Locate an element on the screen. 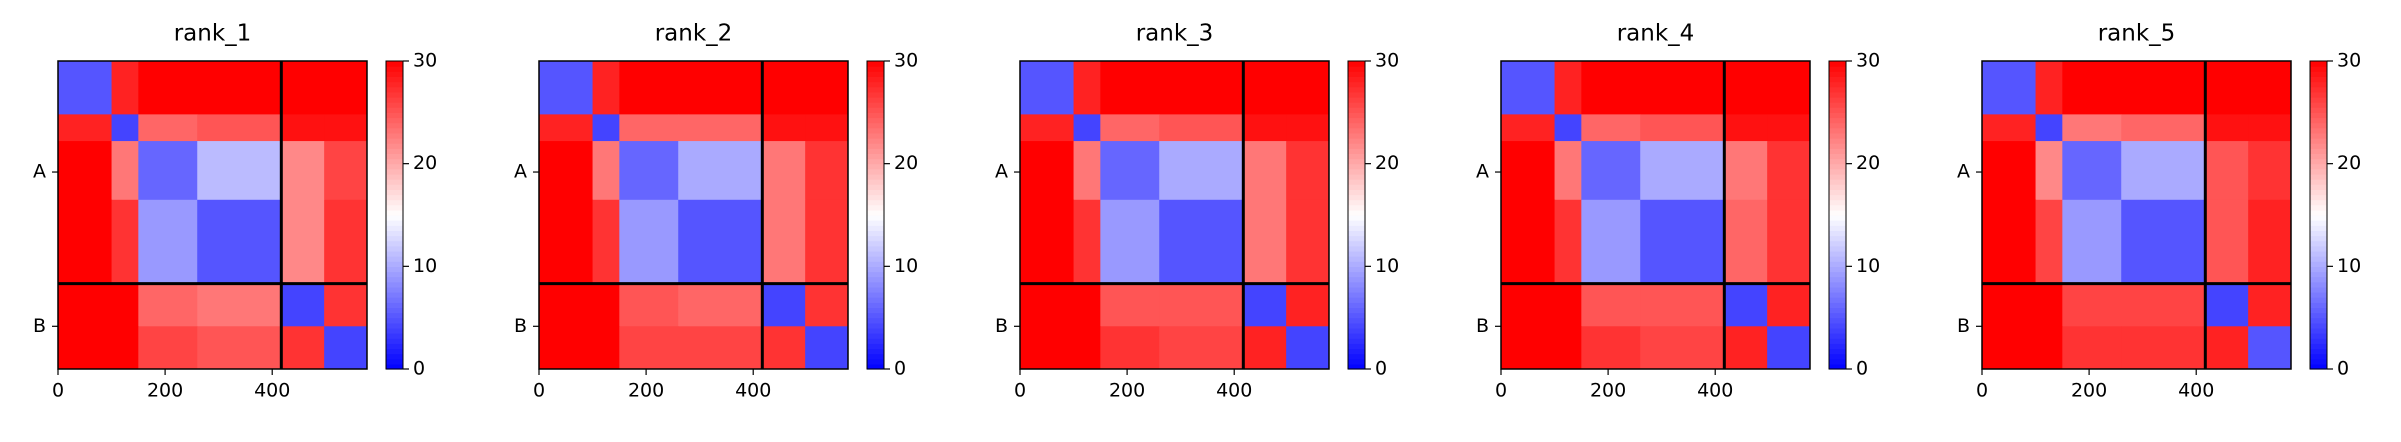  panel: rank_2 0 200 400 A B 0 10 20 30 is located at coordinates (716, 211).